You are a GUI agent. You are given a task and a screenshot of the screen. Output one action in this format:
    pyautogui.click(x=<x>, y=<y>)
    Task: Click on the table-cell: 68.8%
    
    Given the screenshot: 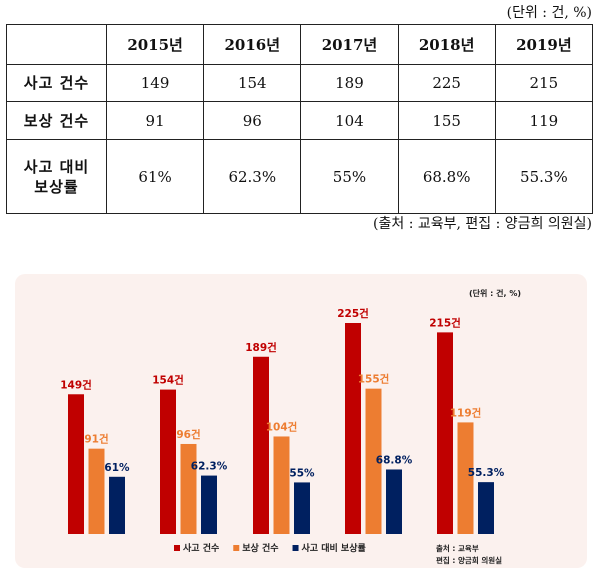 What is the action you would take?
    pyautogui.click(x=446, y=176)
    